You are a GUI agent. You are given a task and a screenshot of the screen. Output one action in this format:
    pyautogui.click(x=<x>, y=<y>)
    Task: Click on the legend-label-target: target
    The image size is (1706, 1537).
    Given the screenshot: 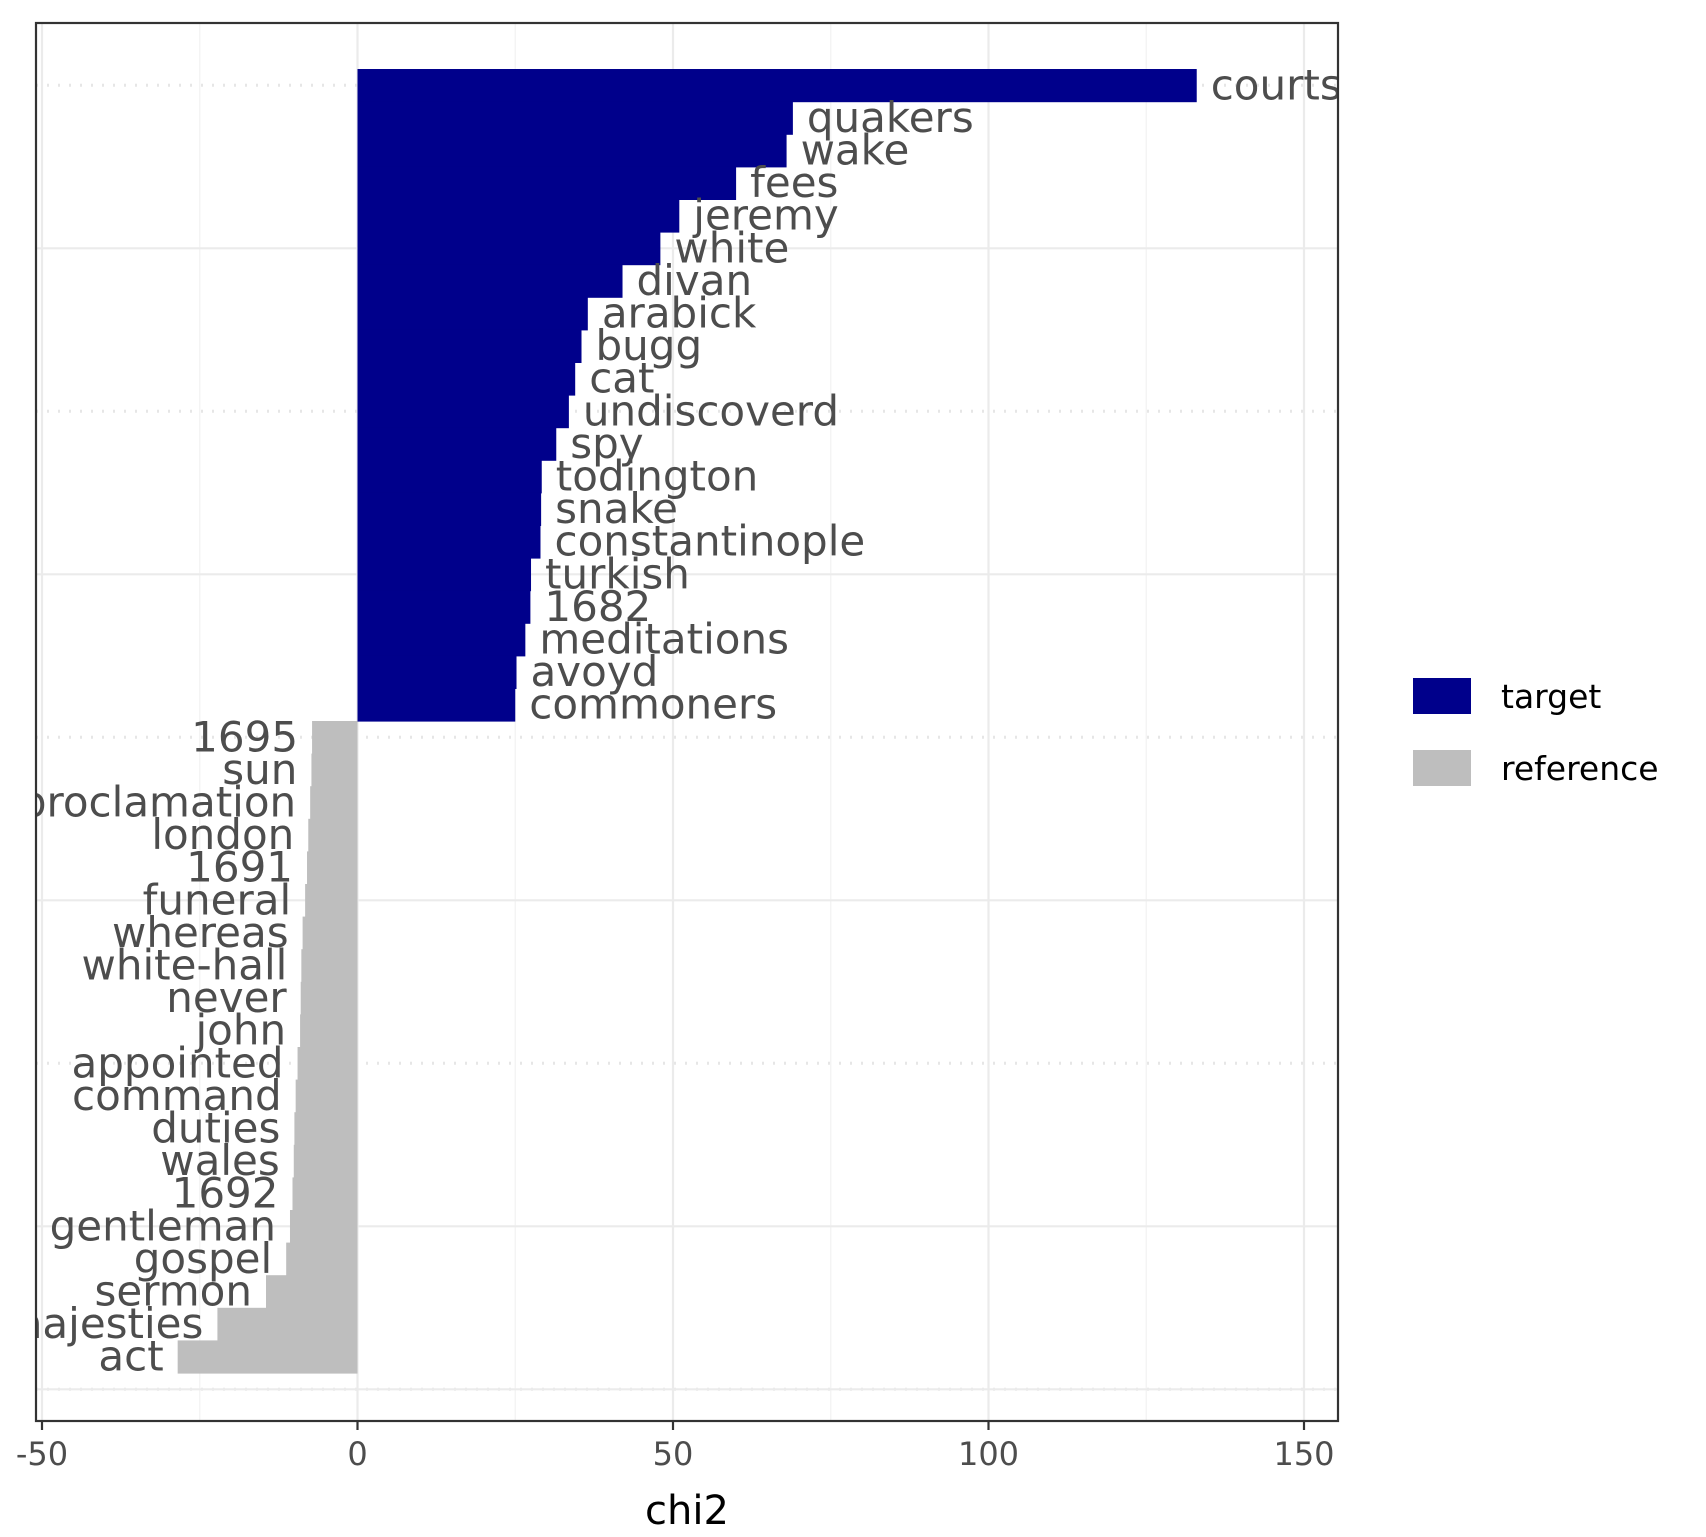 What is the action you would take?
    pyautogui.click(x=1551, y=696)
    